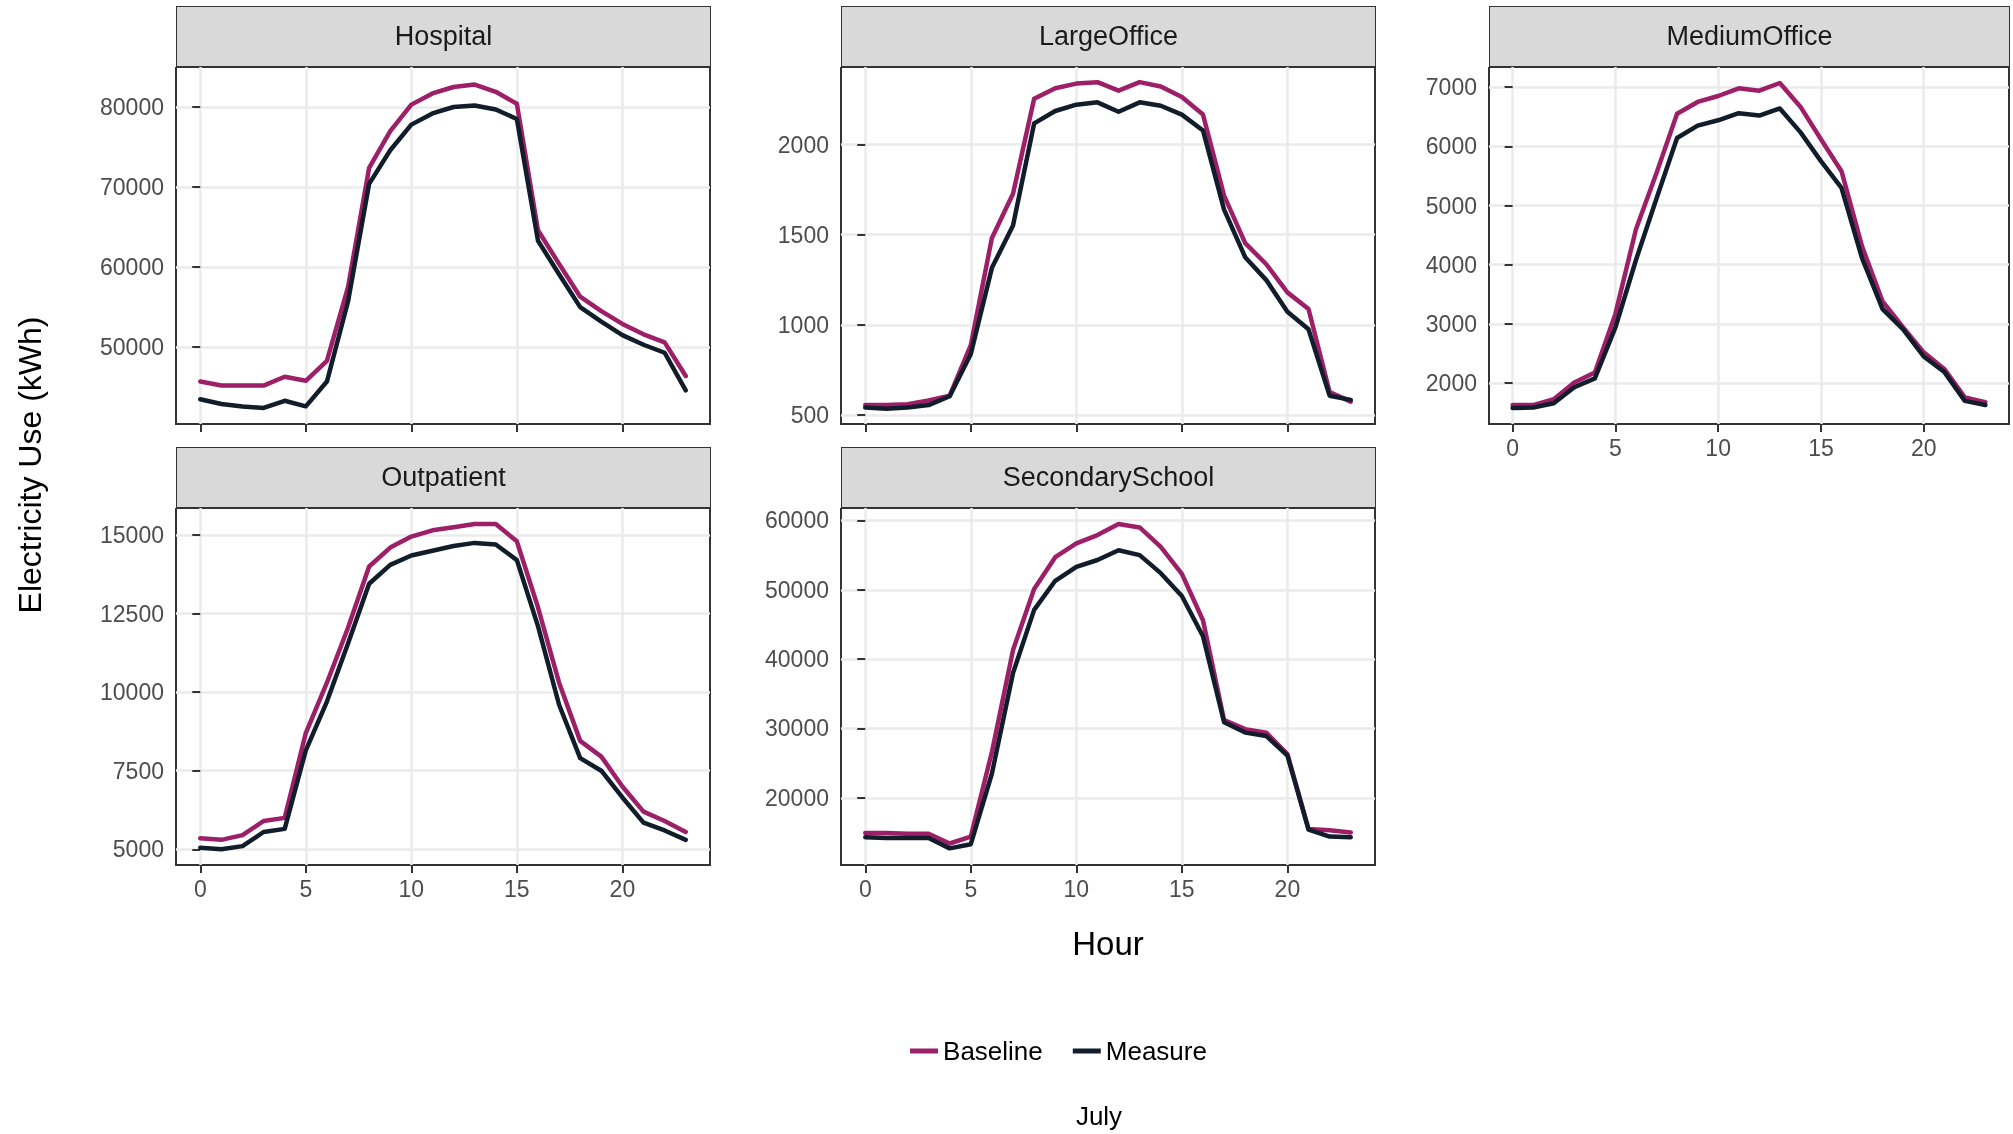  What do you see at coordinates (443, 478) in the screenshot?
I see `chart-title: Outpatient` at bounding box center [443, 478].